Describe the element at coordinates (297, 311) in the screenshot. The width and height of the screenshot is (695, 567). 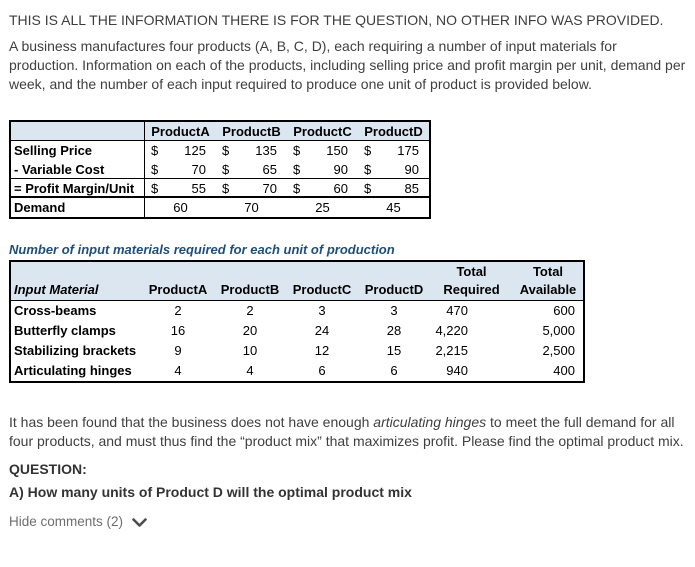
I see `material-row-cross-beams: Cross-beams 2 2 3 3 470 600` at that location.